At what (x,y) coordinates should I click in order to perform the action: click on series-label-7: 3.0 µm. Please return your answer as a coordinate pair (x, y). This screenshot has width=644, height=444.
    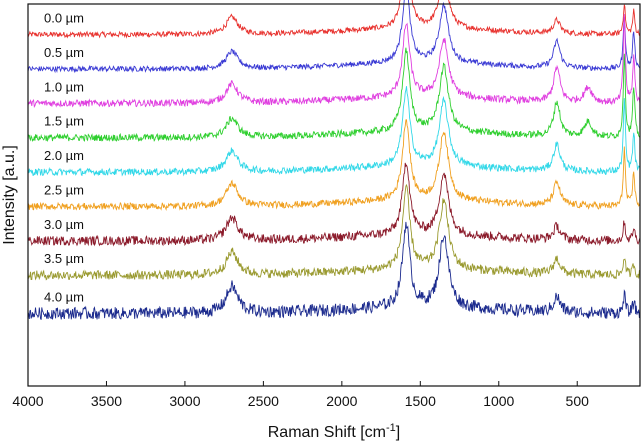
    Looking at the image, I should click on (64, 224).